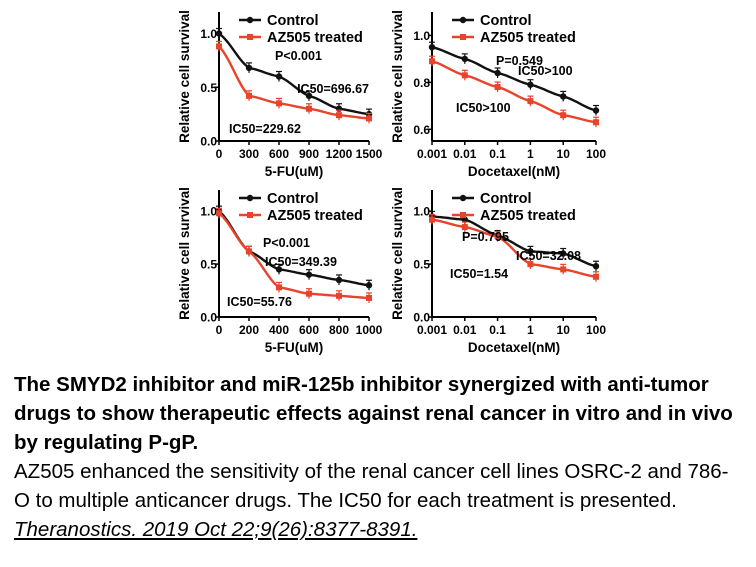  Describe the element at coordinates (564, 330) in the screenshot. I see `x-tick-label: 10` at that location.